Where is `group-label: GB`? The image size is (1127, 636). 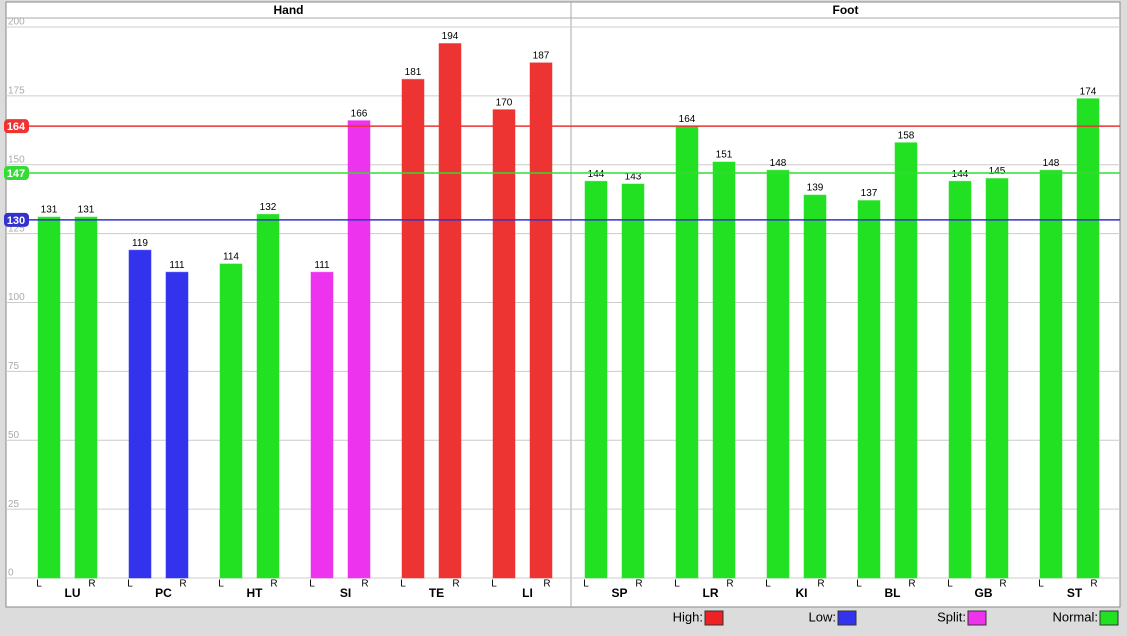
group-label: GB is located at coordinates (984, 593).